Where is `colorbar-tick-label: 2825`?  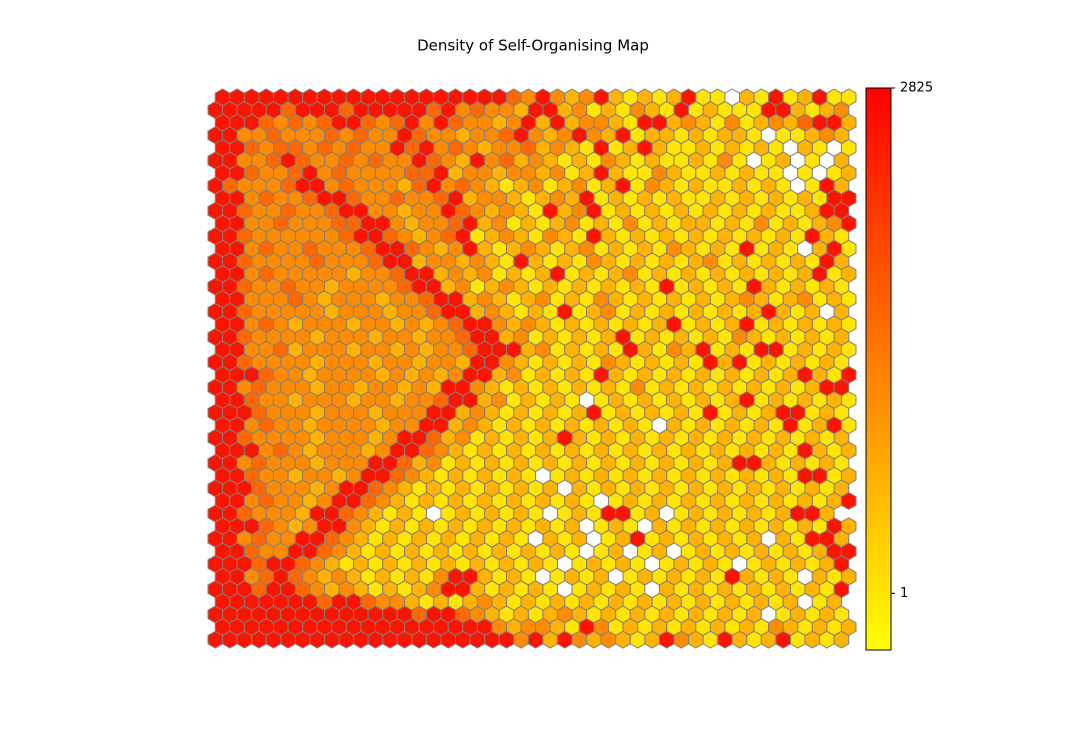
colorbar-tick-label: 2825 is located at coordinates (916, 88).